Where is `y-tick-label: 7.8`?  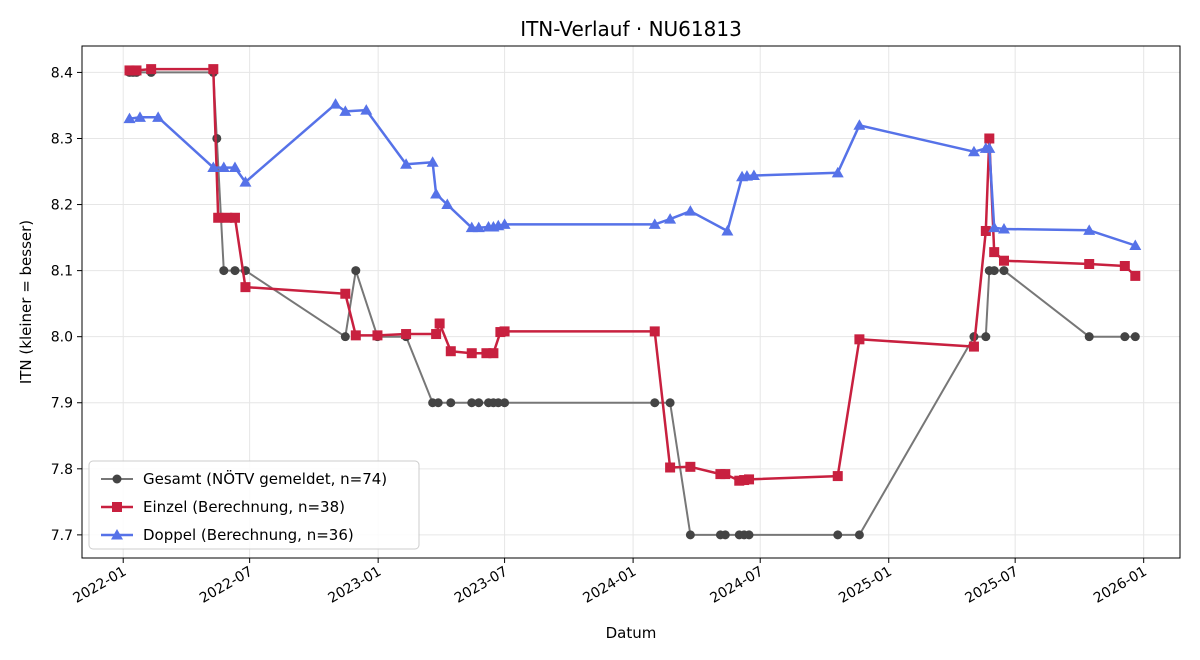
y-tick-label: 7.8 is located at coordinates (62, 470).